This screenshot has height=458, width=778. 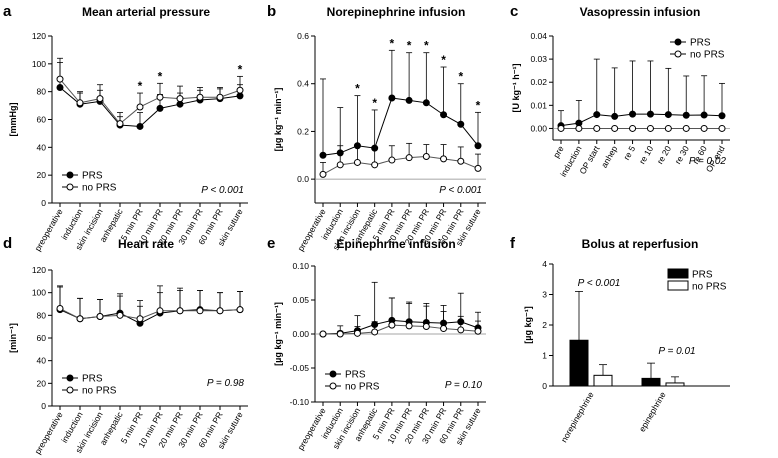 What do you see at coordinates (464, 385) in the screenshot?
I see `p-value-annotation: P = 0.10` at bounding box center [464, 385].